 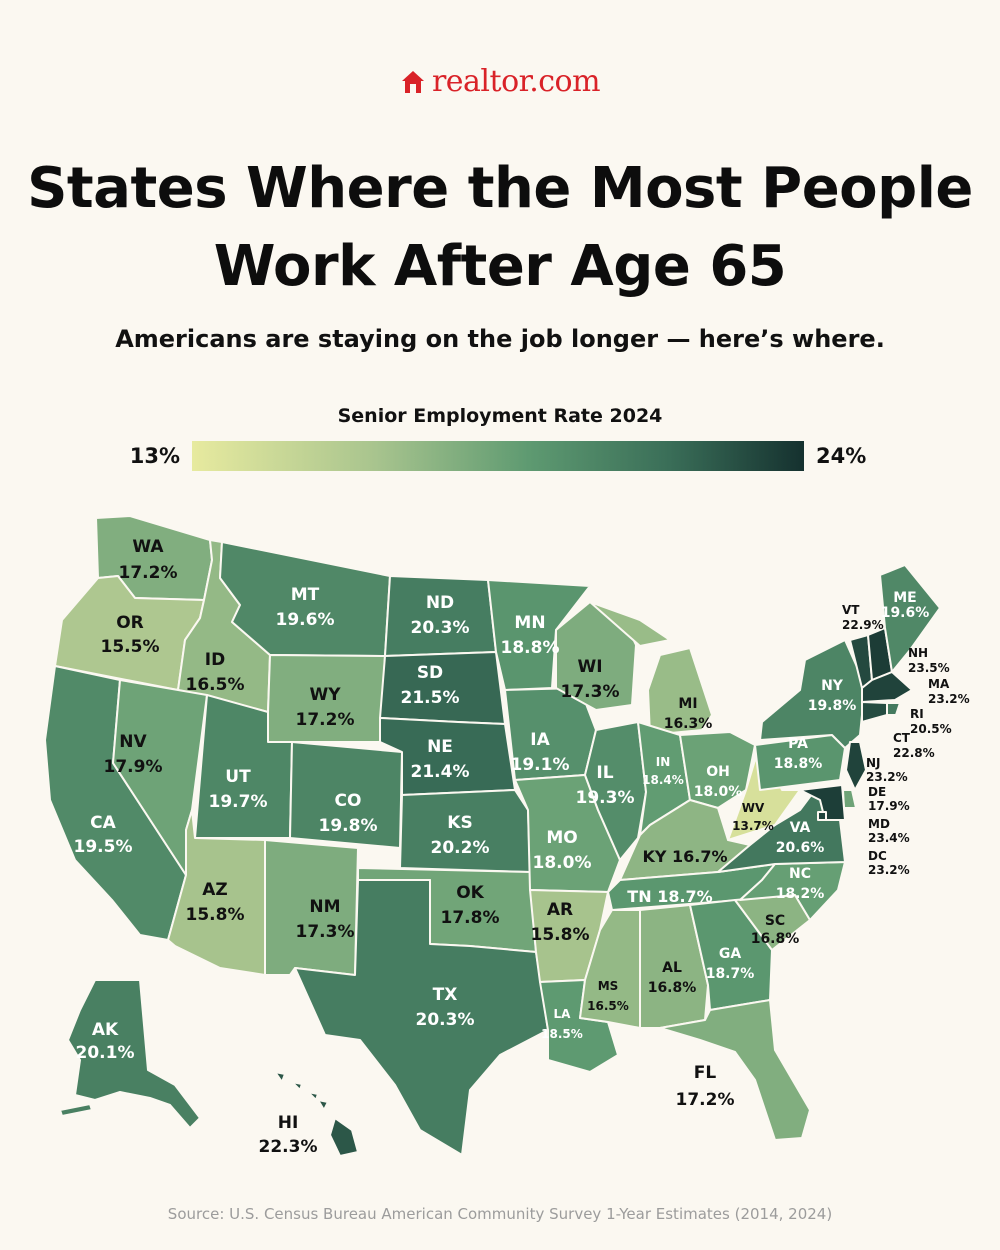 What do you see at coordinates (605, 798) in the screenshot?
I see `state-value-il: 19.3%` at bounding box center [605, 798].